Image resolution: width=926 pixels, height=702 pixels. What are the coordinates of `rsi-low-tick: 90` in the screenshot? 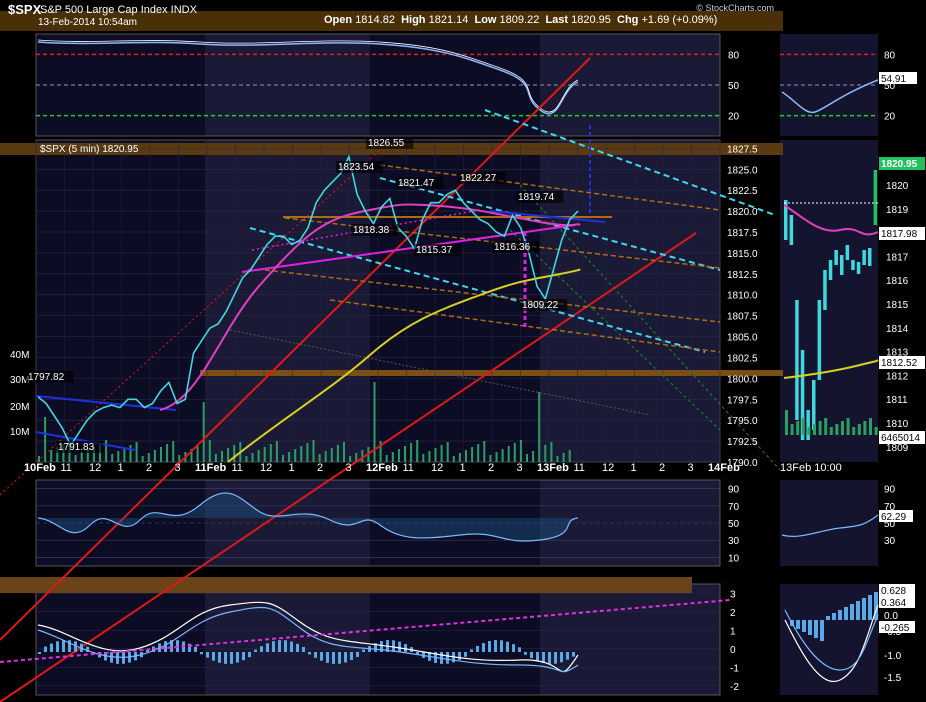 It's located at (734, 490).